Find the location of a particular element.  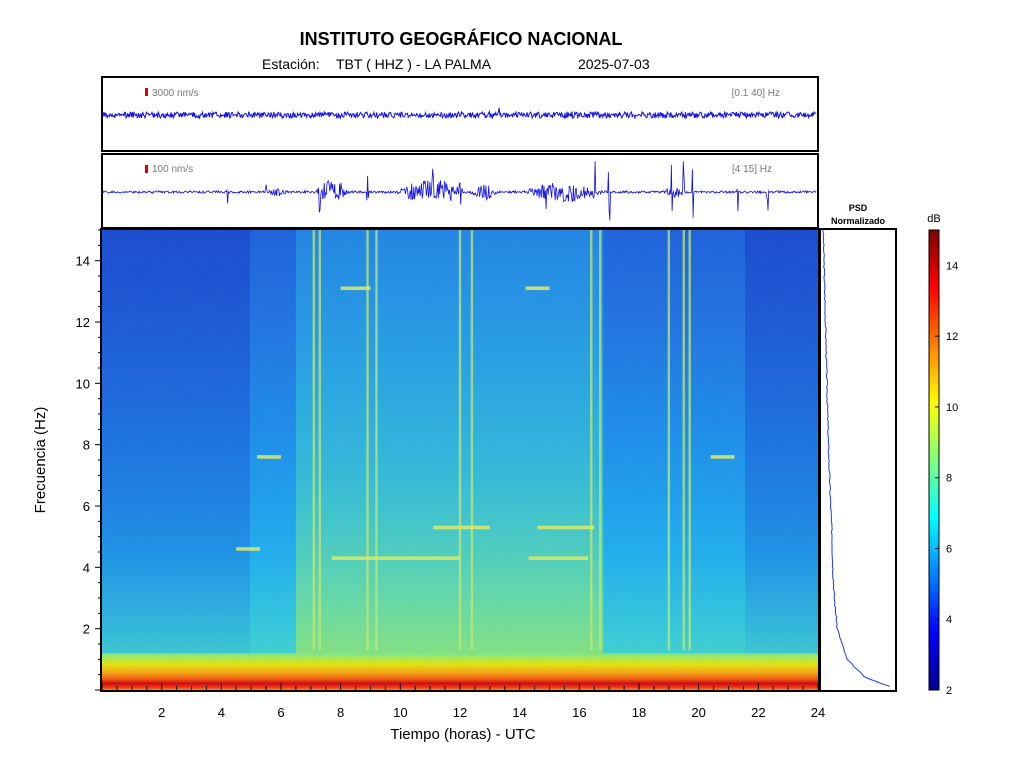

colorbar-tick-label: 8 is located at coordinates (949, 479).